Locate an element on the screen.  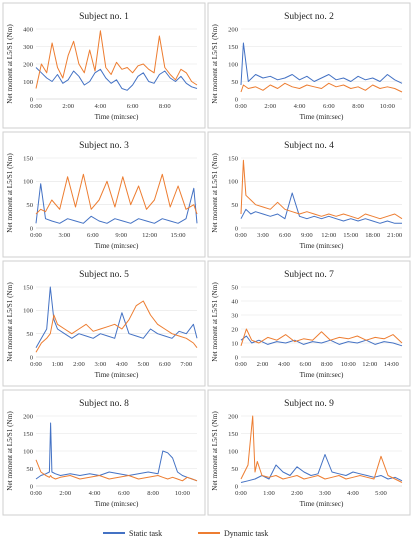
chart-title: Subject no. 1 is located at coordinates (104, 17).